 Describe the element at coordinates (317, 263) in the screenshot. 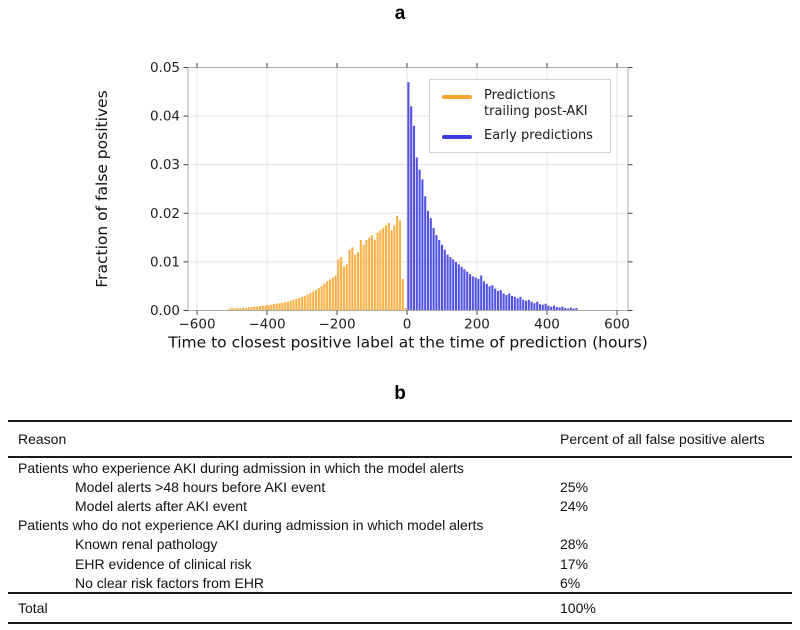

I see `trailing-predictions-bars` at that location.